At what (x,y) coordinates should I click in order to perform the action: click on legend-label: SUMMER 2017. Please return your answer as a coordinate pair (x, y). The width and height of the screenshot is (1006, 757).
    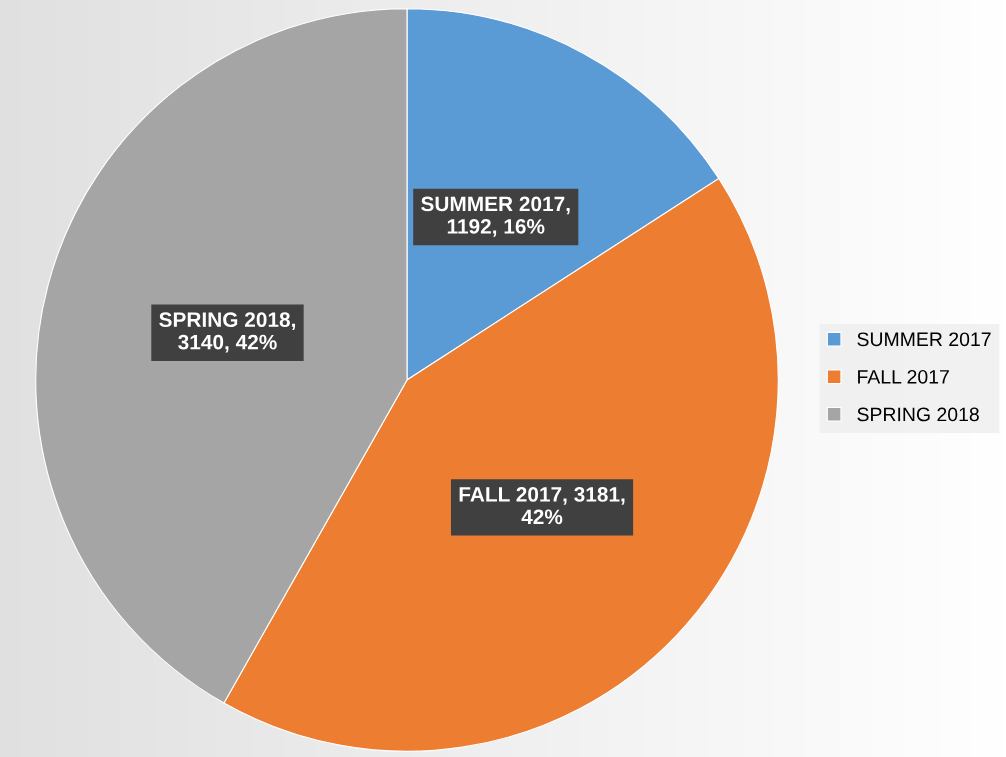
    Looking at the image, I should click on (924, 339).